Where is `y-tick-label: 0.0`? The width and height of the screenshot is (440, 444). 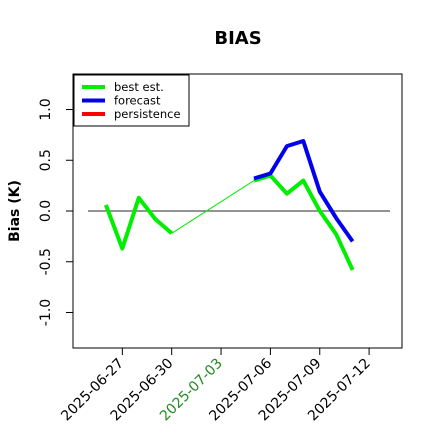
y-tick-label: 0.0 is located at coordinates (46, 211).